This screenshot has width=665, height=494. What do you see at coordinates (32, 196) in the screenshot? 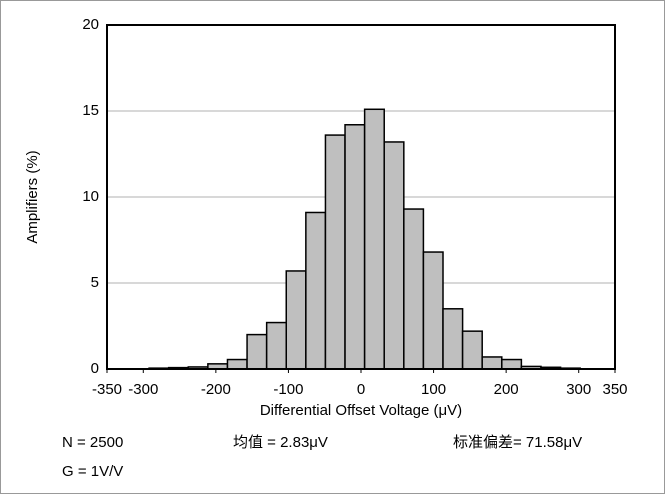
I see `y-axis-label: Amplifiers (%)` at bounding box center [32, 196].